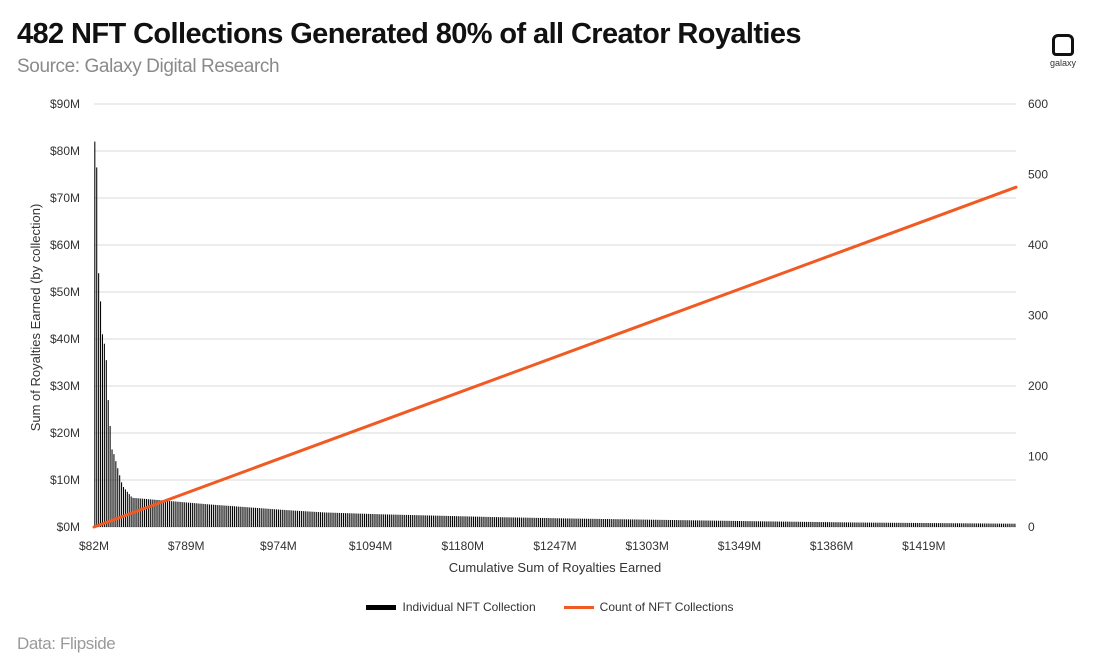  What do you see at coordinates (65, 245) in the screenshot?
I see `y-tick-label: $60M` at bounding box center [65, 245].